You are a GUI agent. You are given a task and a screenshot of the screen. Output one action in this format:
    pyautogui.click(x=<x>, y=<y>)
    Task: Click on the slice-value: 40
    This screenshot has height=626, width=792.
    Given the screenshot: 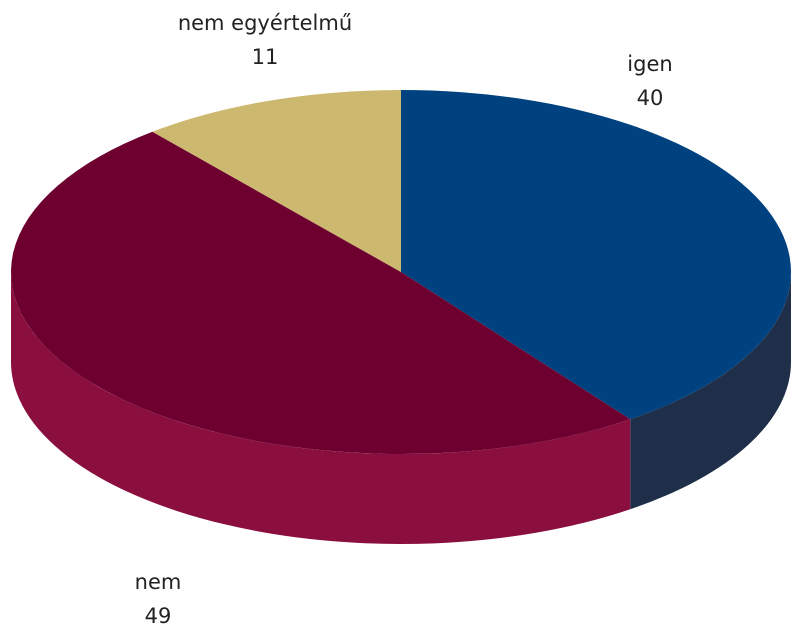 What is the action you would take?
    pyautogui.click(x=650, y=98)
    